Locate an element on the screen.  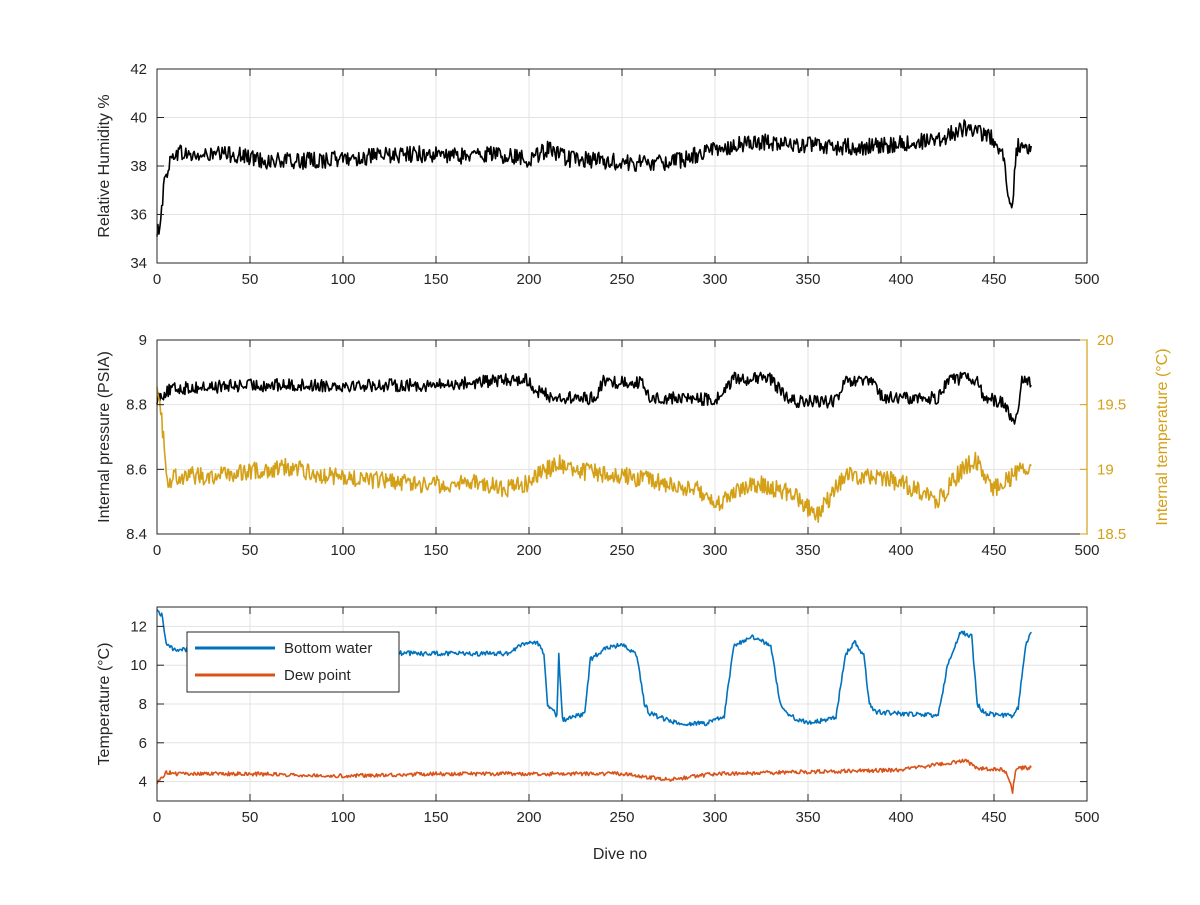
y-tick-label: 36 is located at coordinates (138, 215).